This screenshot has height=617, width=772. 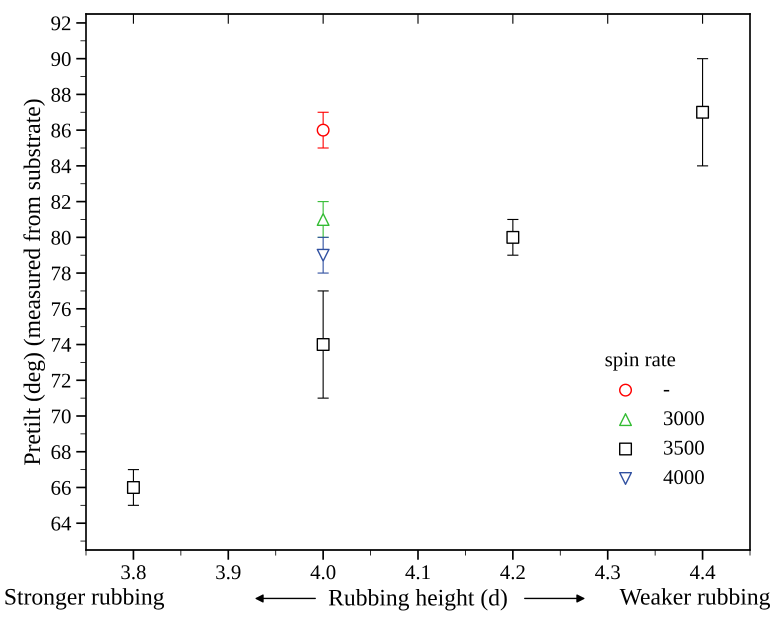 What do you see at coordinates (61, 381) in the screenshot?
I see `y-tick-label: 72` at bounding box center [61, 381].